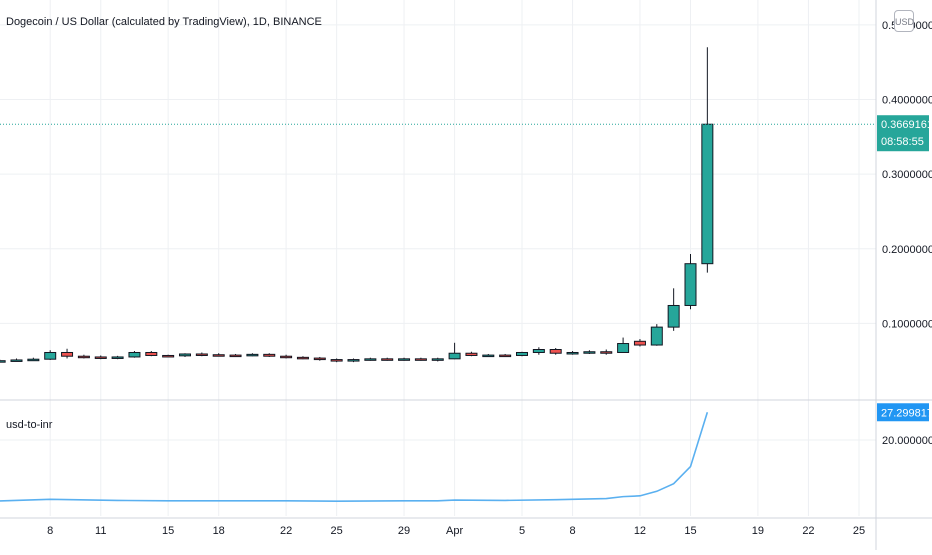  I want to click on time-tick-label: Apr, so click(454, 531).